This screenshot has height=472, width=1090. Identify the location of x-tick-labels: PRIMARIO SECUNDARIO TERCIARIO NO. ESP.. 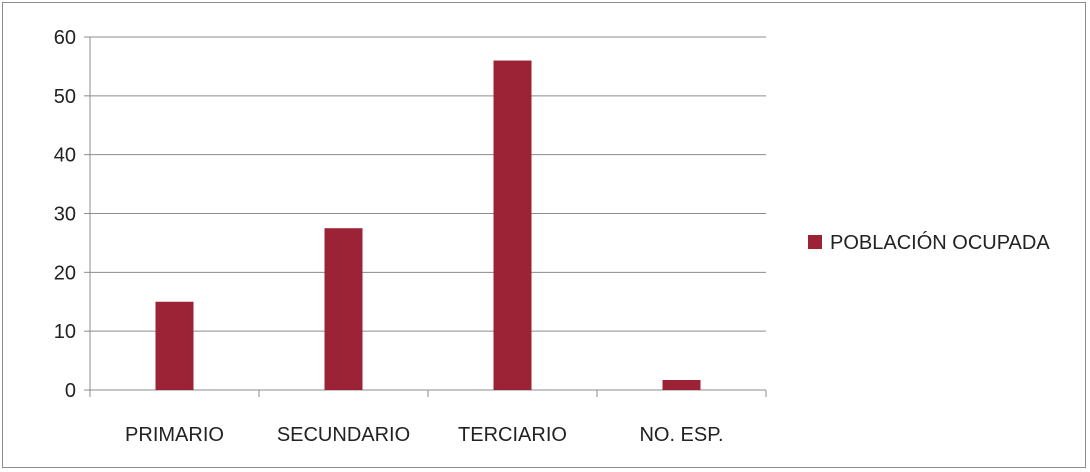
(424, 435).